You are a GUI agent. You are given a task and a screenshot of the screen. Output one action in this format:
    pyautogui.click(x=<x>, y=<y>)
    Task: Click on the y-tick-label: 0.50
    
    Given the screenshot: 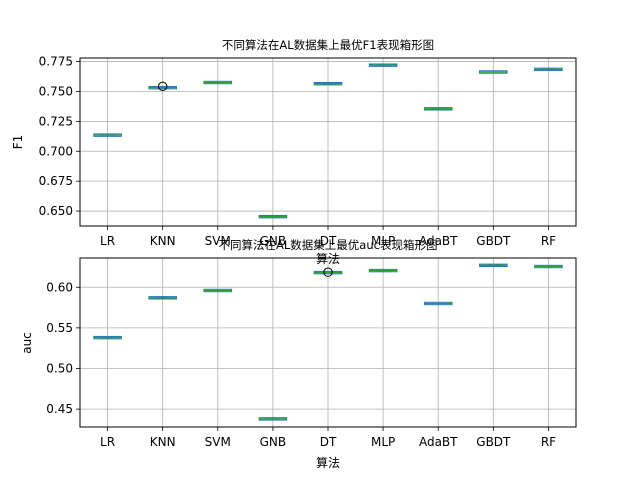 What is the action you would take?
    pyautogui.click(x=59, y=369)
    